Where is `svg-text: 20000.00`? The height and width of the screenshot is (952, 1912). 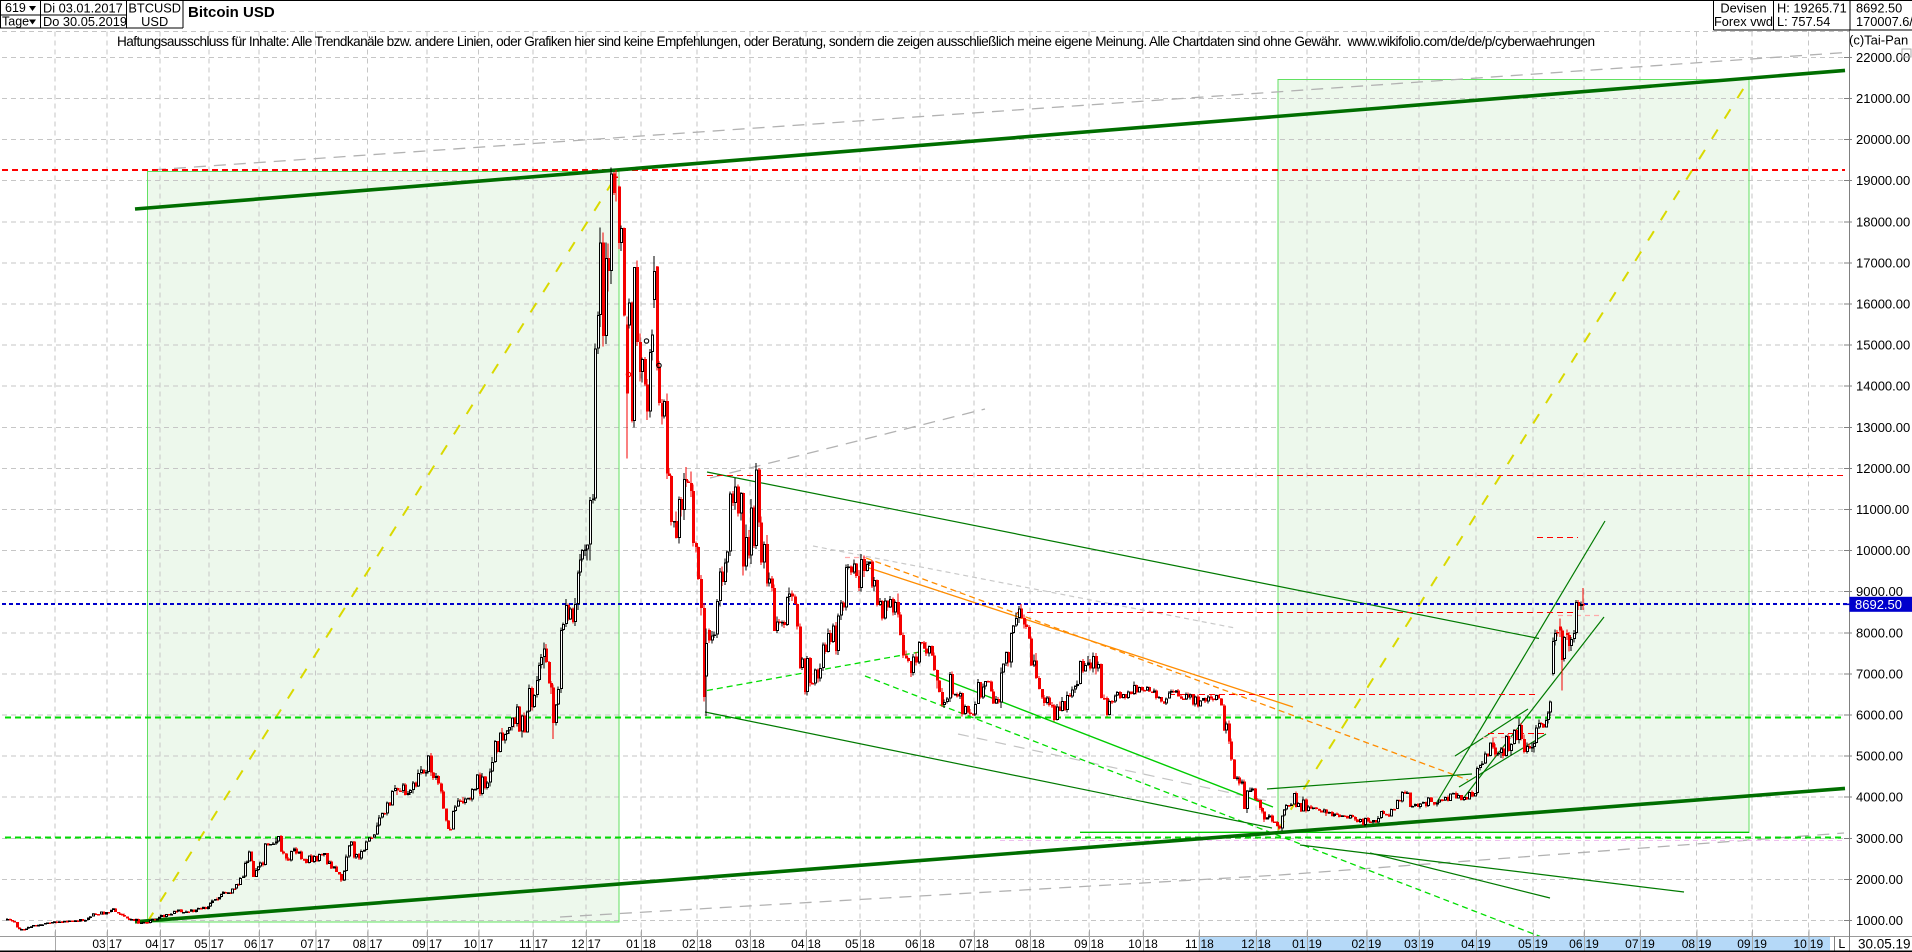 svg-text: 20000.00 is located at coordinates (1883, 139).